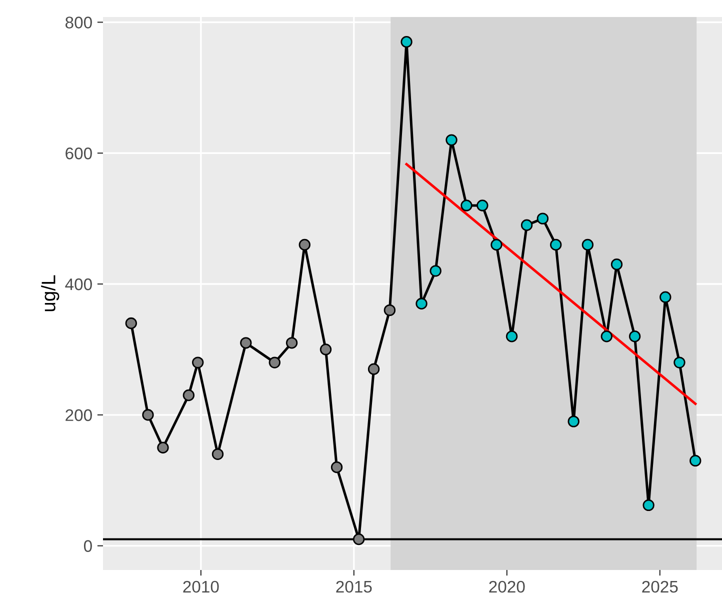 The width and height of the screenshot is (722, 614). What do you see at coordinates (79, 415) in the screenshot?
I see `y-tick-label: 200` at bounding box center [79, 415].